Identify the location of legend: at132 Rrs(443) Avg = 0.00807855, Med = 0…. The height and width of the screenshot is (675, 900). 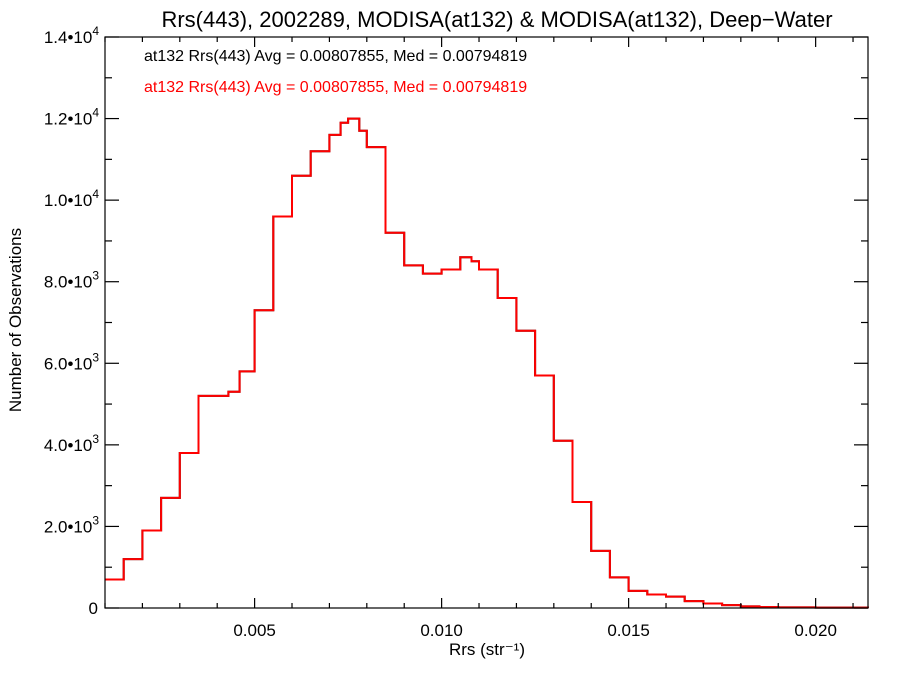
(335, 72).